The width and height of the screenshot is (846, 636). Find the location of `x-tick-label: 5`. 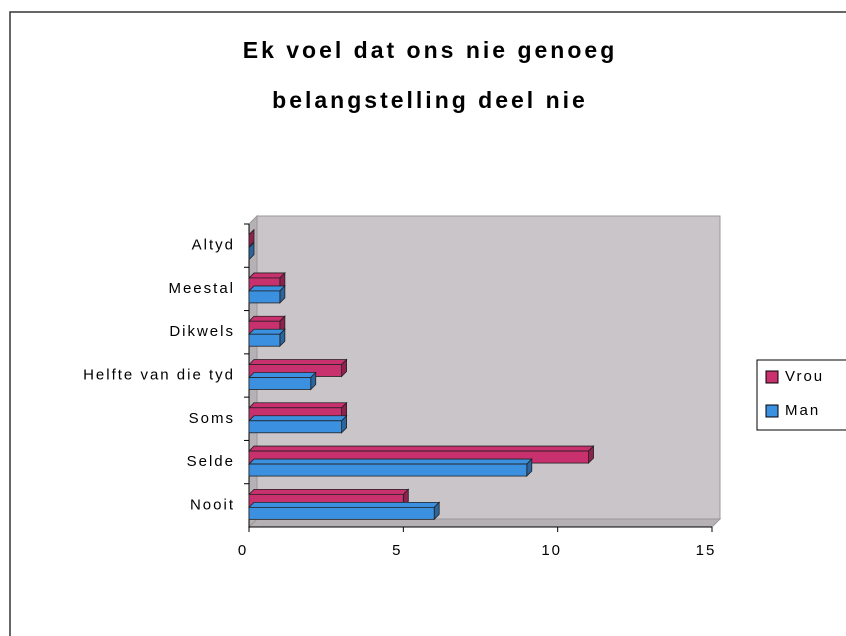

x-tick-label: 5 is located at coordinates (397, 550).